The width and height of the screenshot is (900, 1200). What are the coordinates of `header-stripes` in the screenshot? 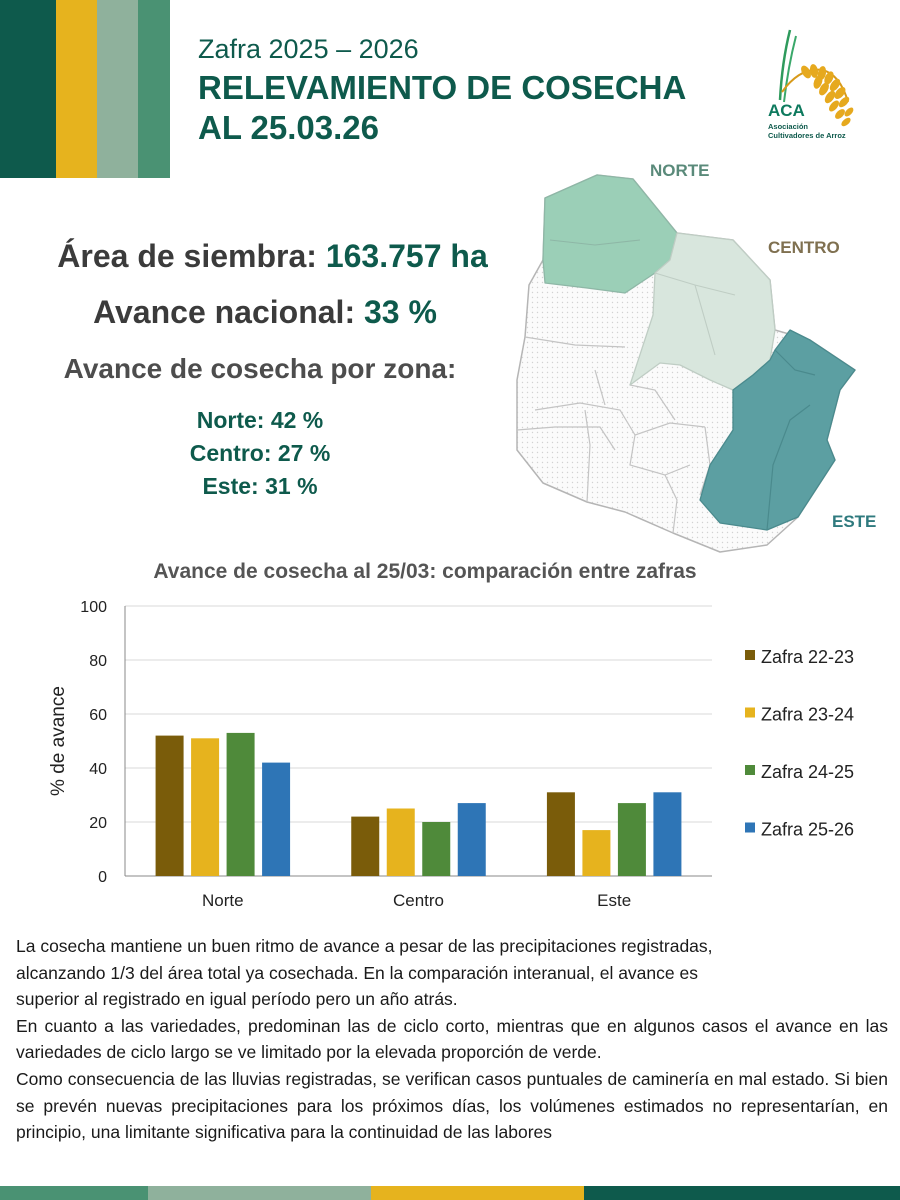 It's located at (85, 89).